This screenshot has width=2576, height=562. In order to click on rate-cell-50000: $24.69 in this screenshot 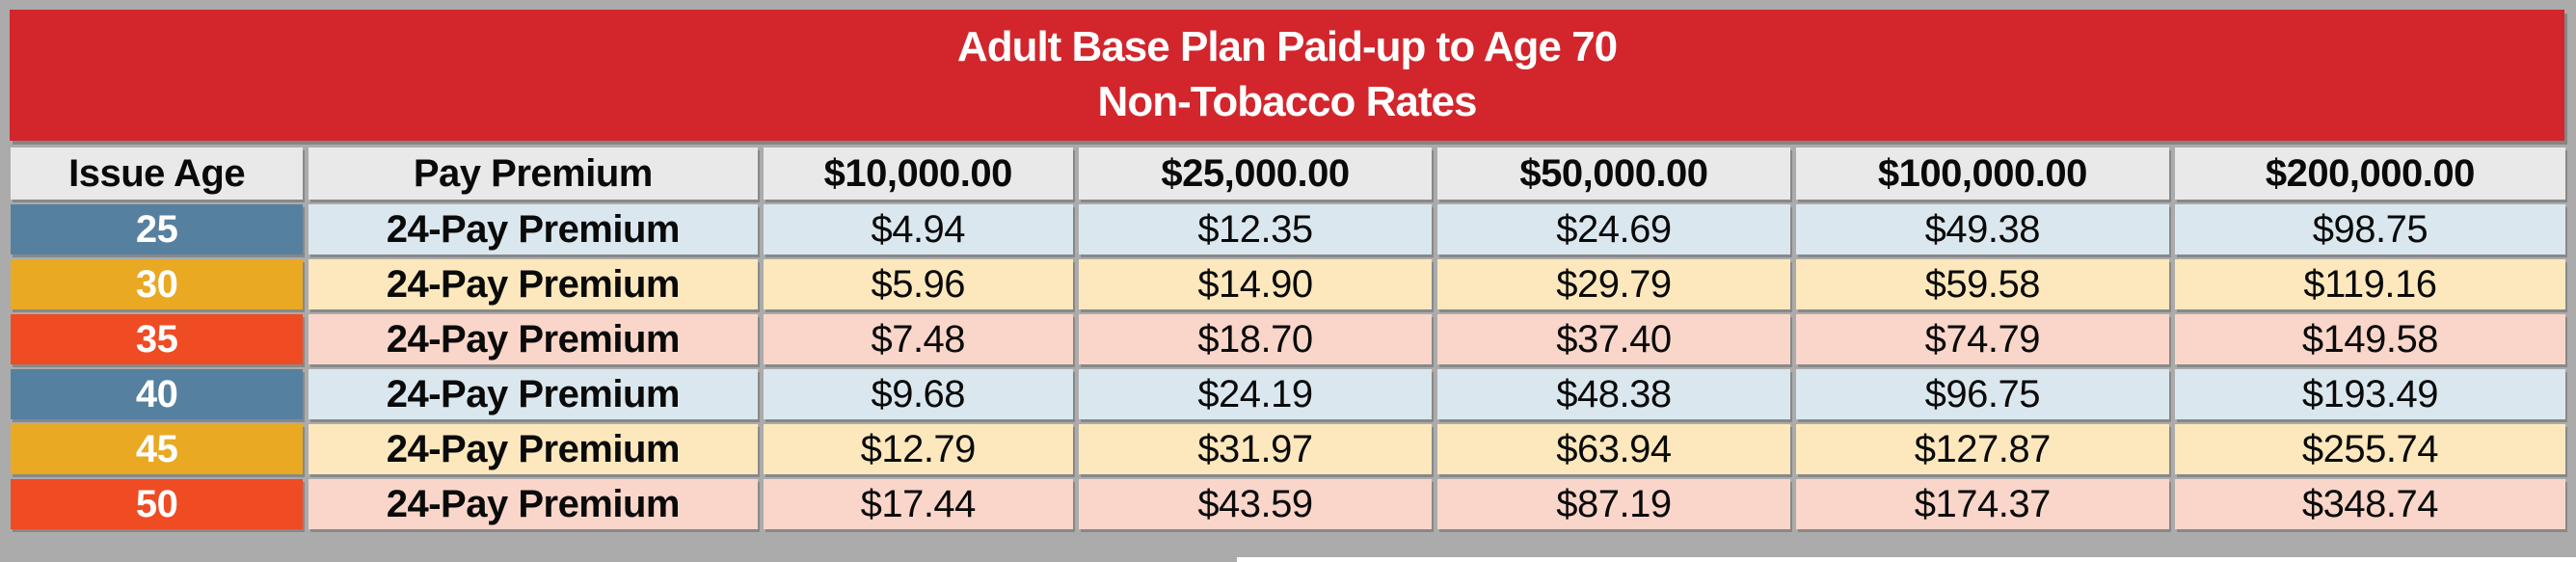, I will do `click(1613, 229)`.